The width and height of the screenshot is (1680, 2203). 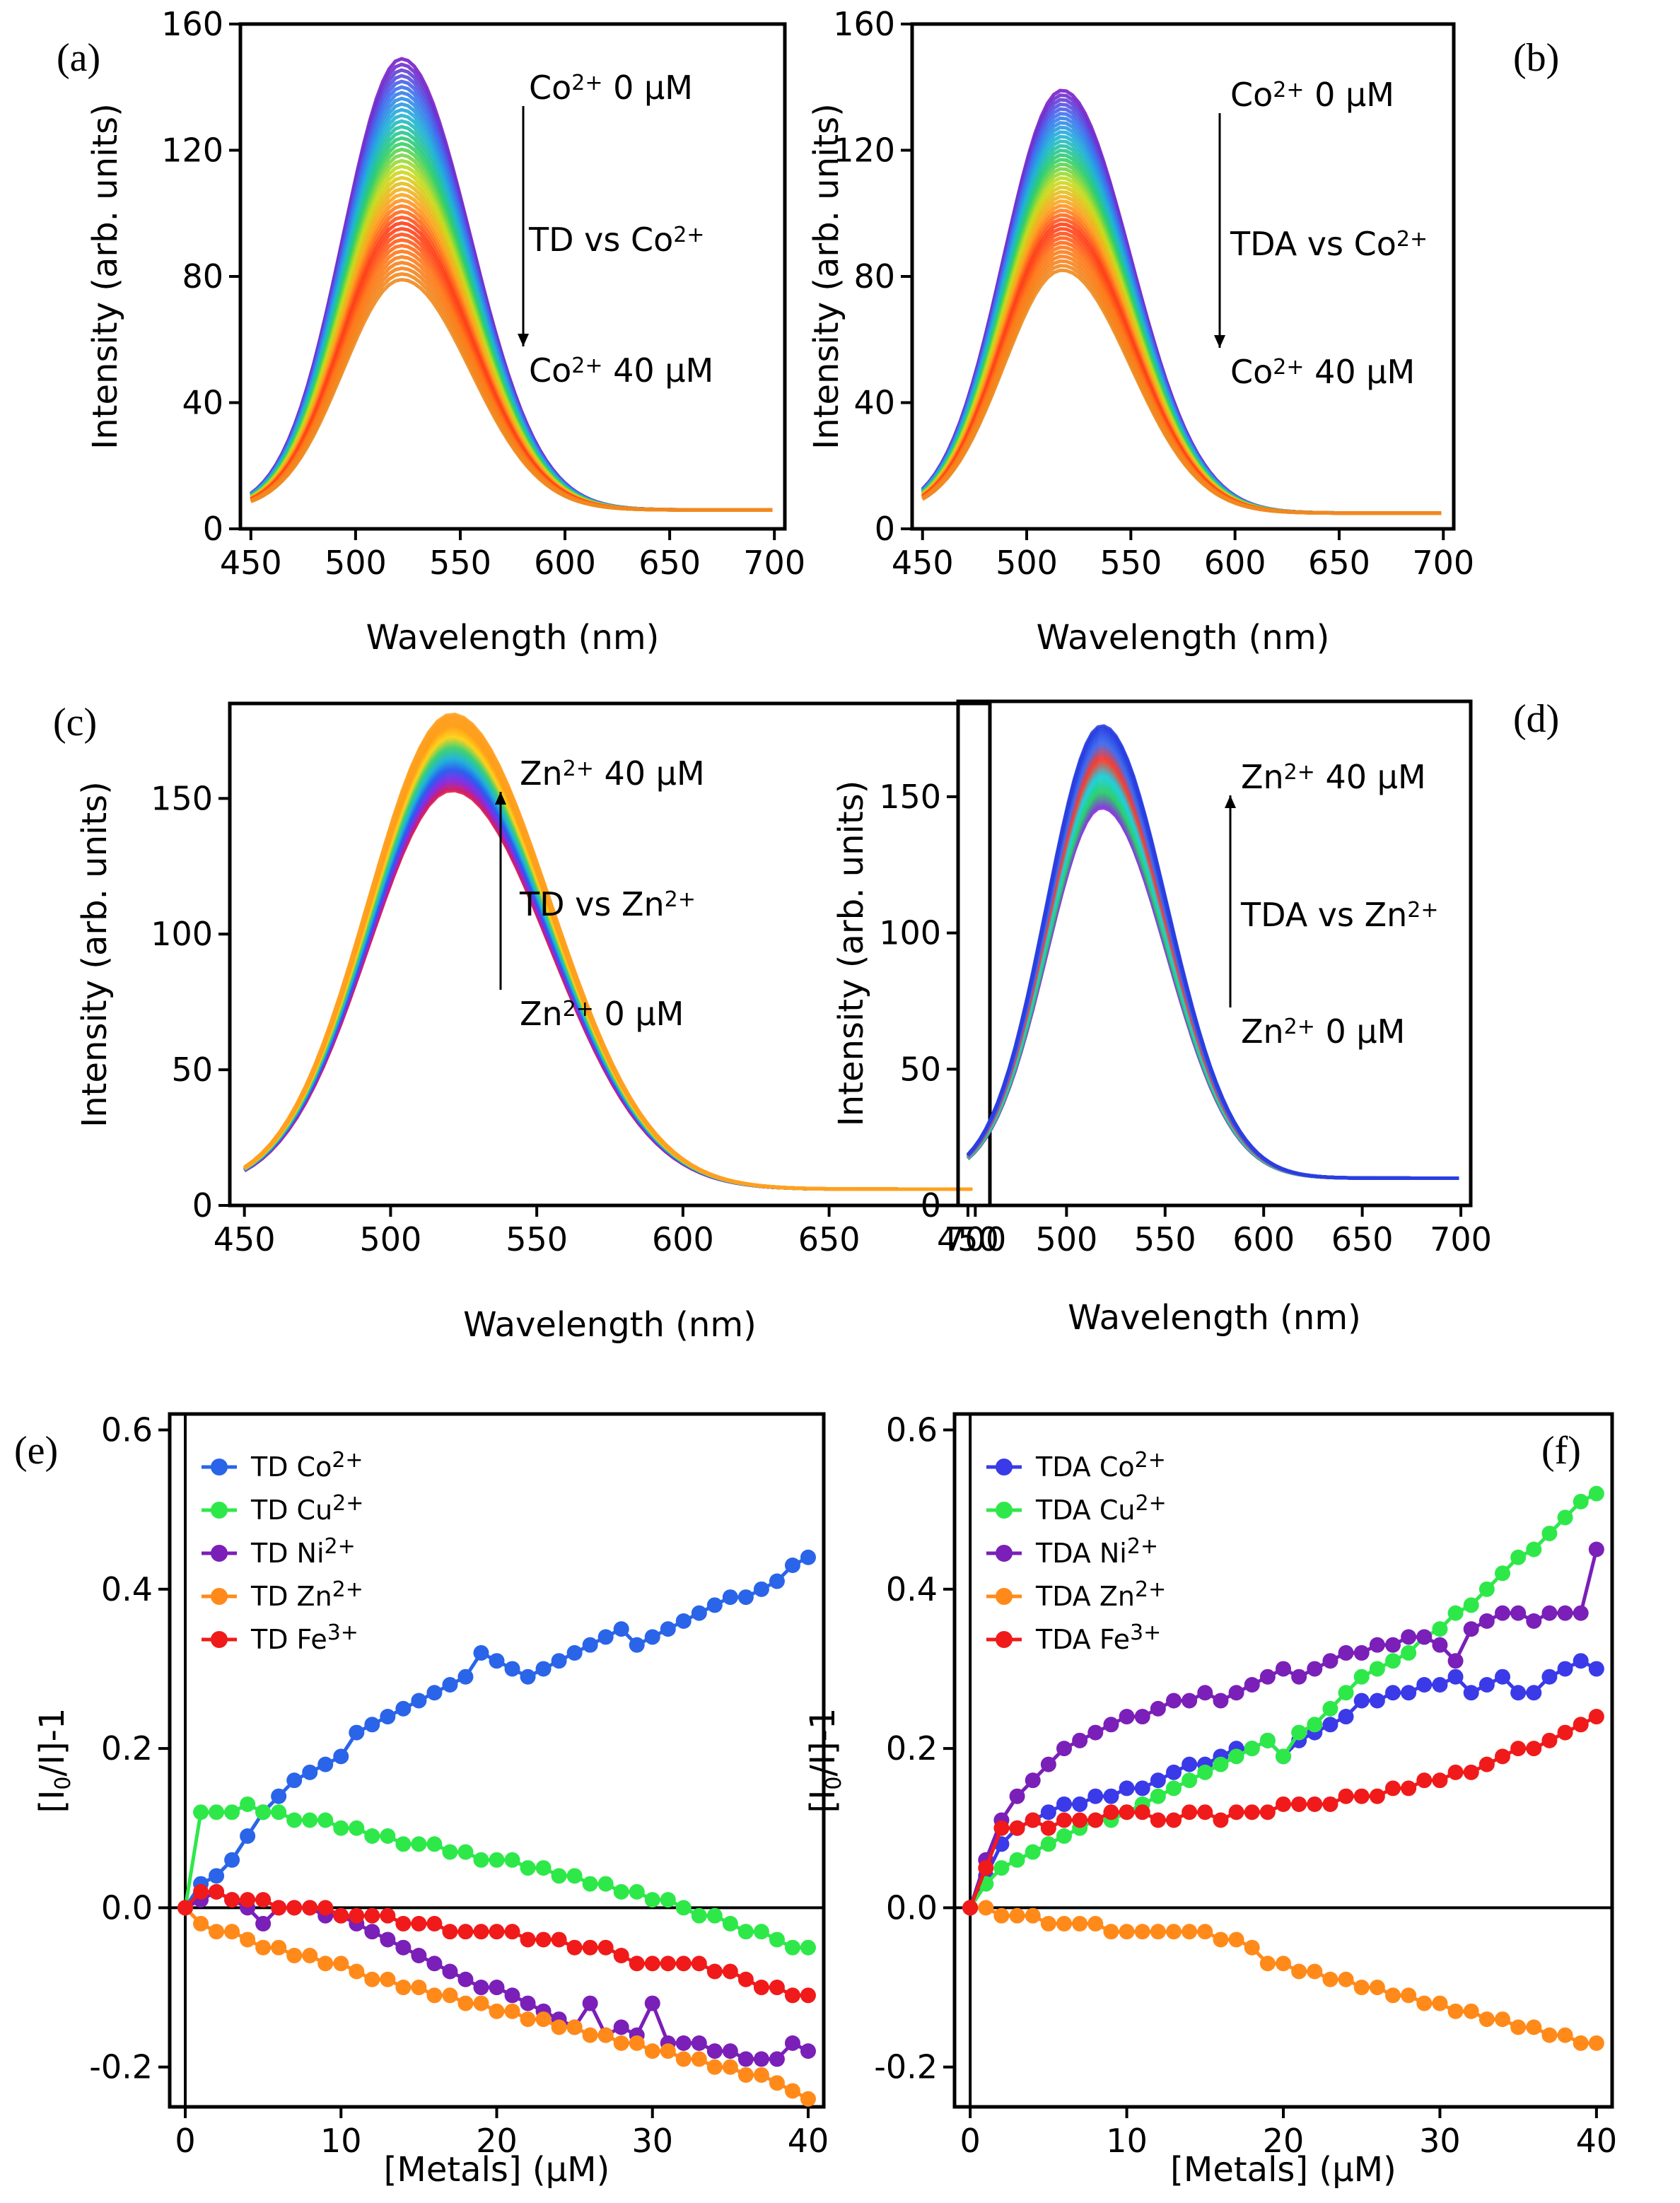 What do you see at coordinates (975, 1239) in the screenshot?
I see `x-tick-label: 700` at bounding box center [975, 1239].